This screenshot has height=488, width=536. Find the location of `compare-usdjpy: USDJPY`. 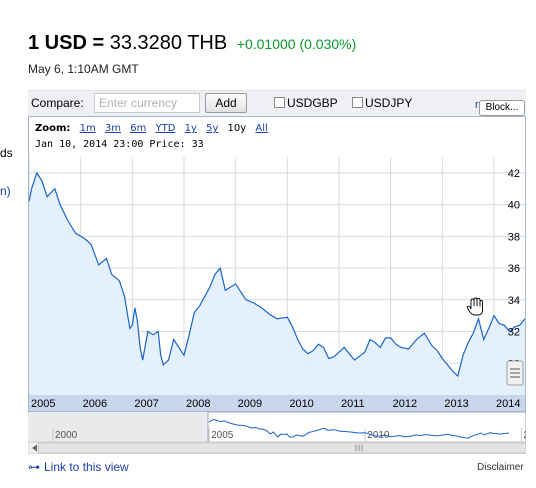

compare-usdjpy: USDJPY is located at coordinates (382, 103).